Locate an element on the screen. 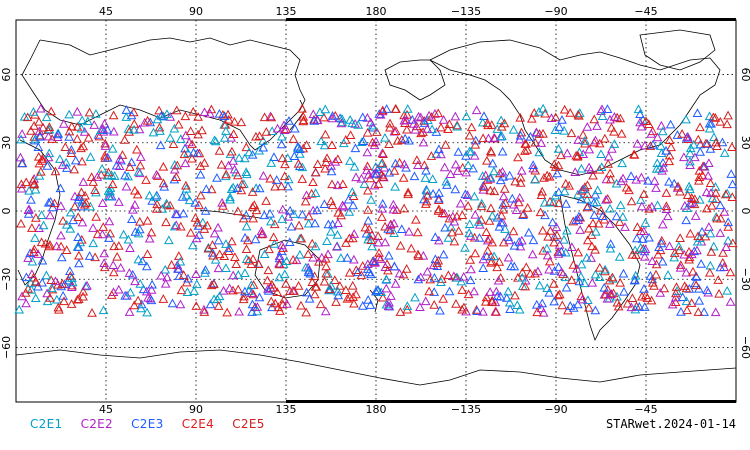 This screenshot has height=450, width=750. lon-tick-label-top: 180 is located at coordinates (376, 11).